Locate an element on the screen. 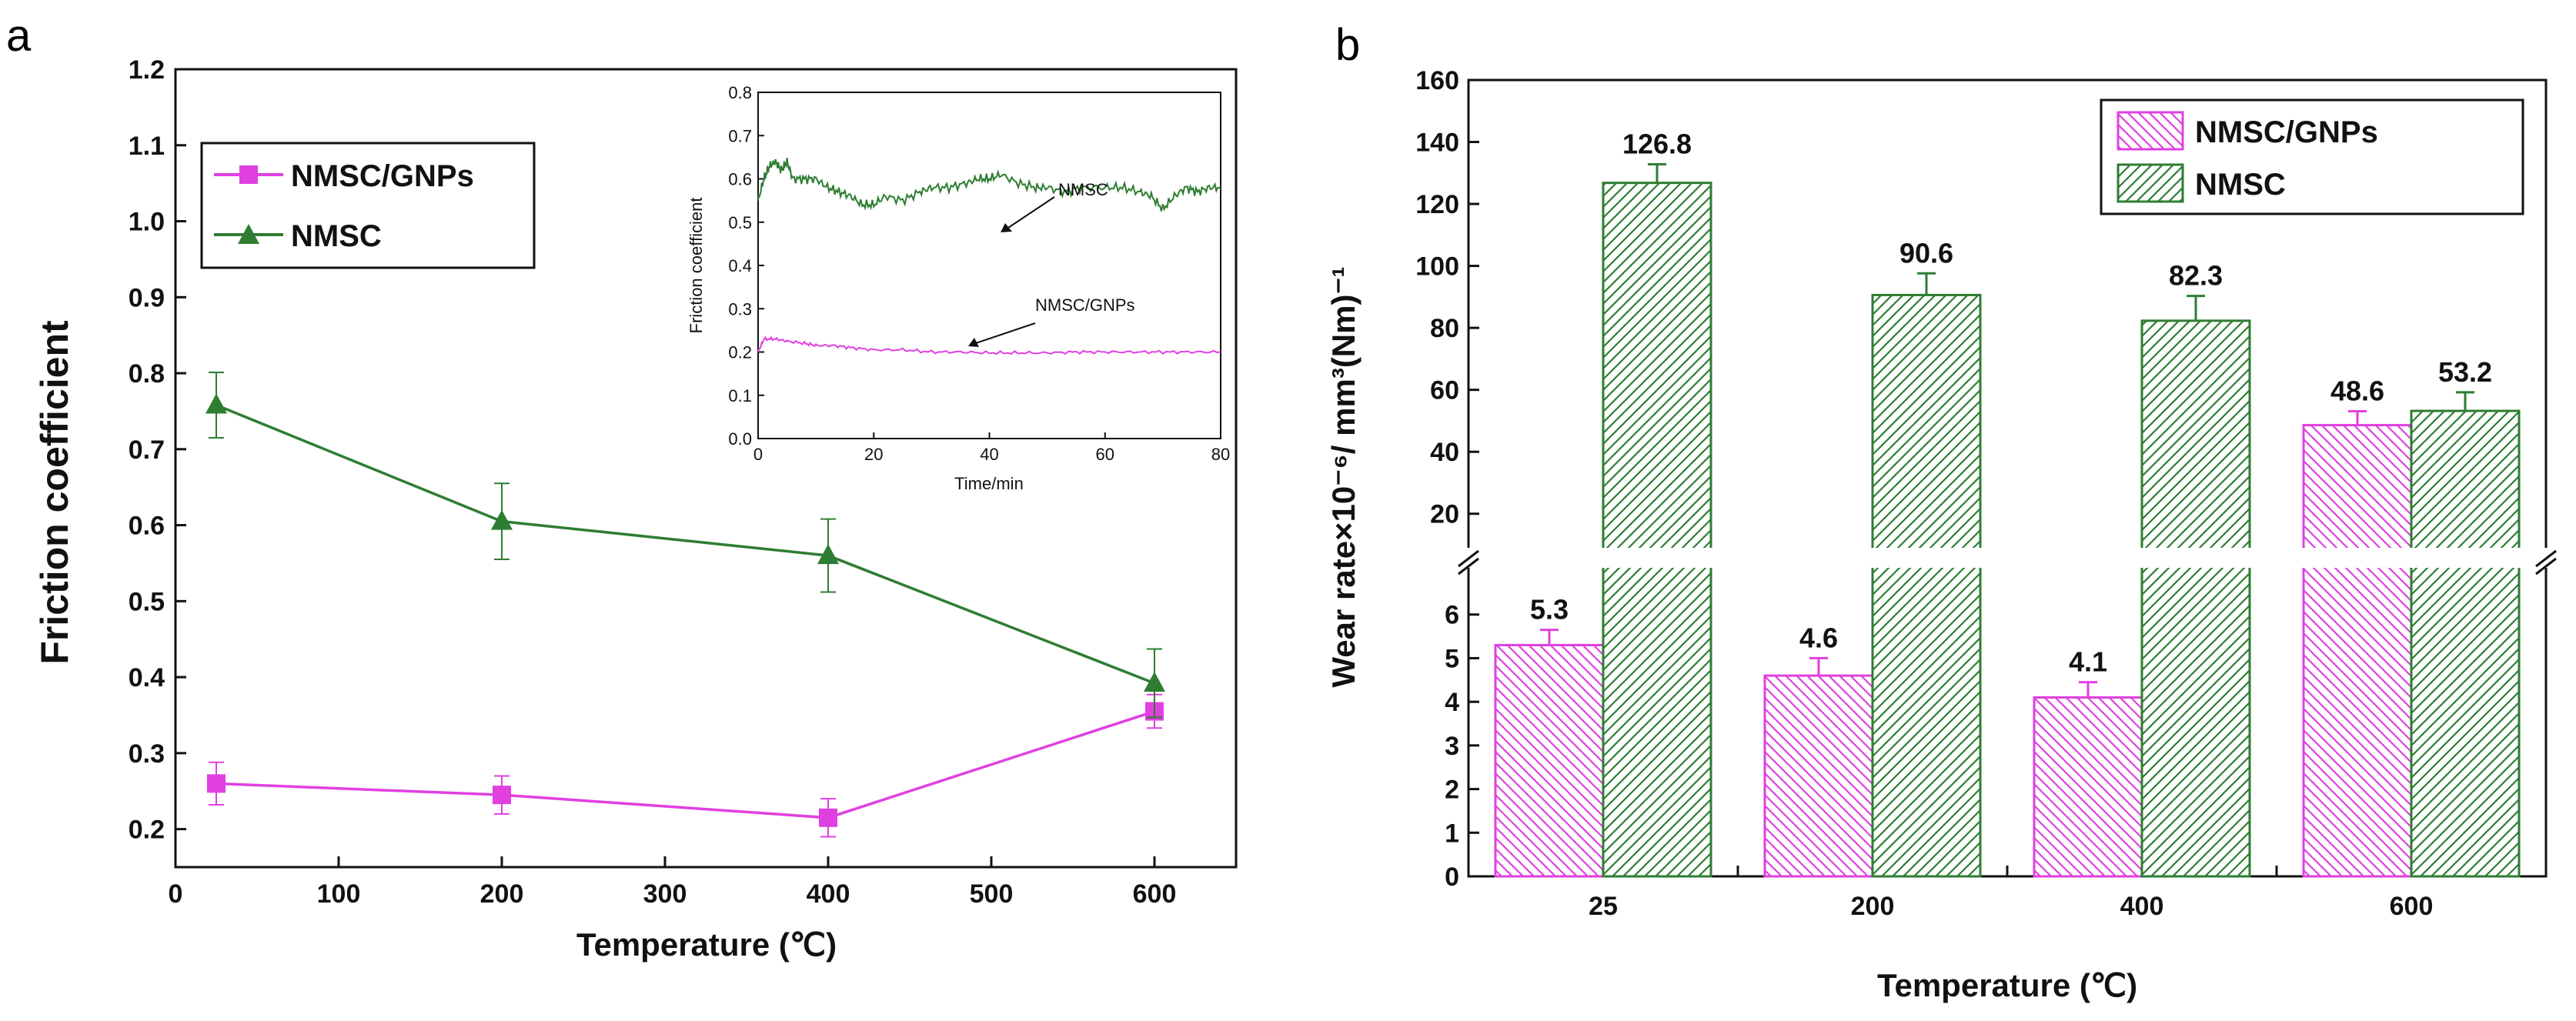  legend-b-nmsc-gnps: NMSC/GNPs is located at coordinates (2286, 132).